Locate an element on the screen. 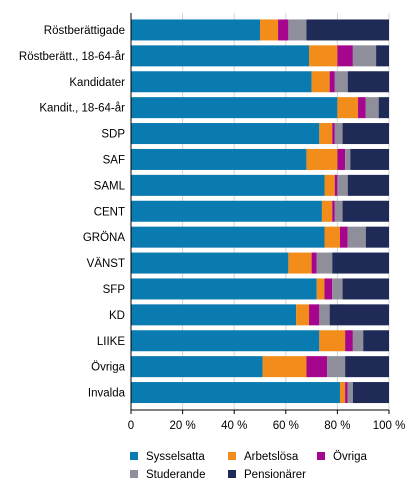 This screenshot has width=416, height=491. legend-label: Studerande is located at coordinates (175, 475).